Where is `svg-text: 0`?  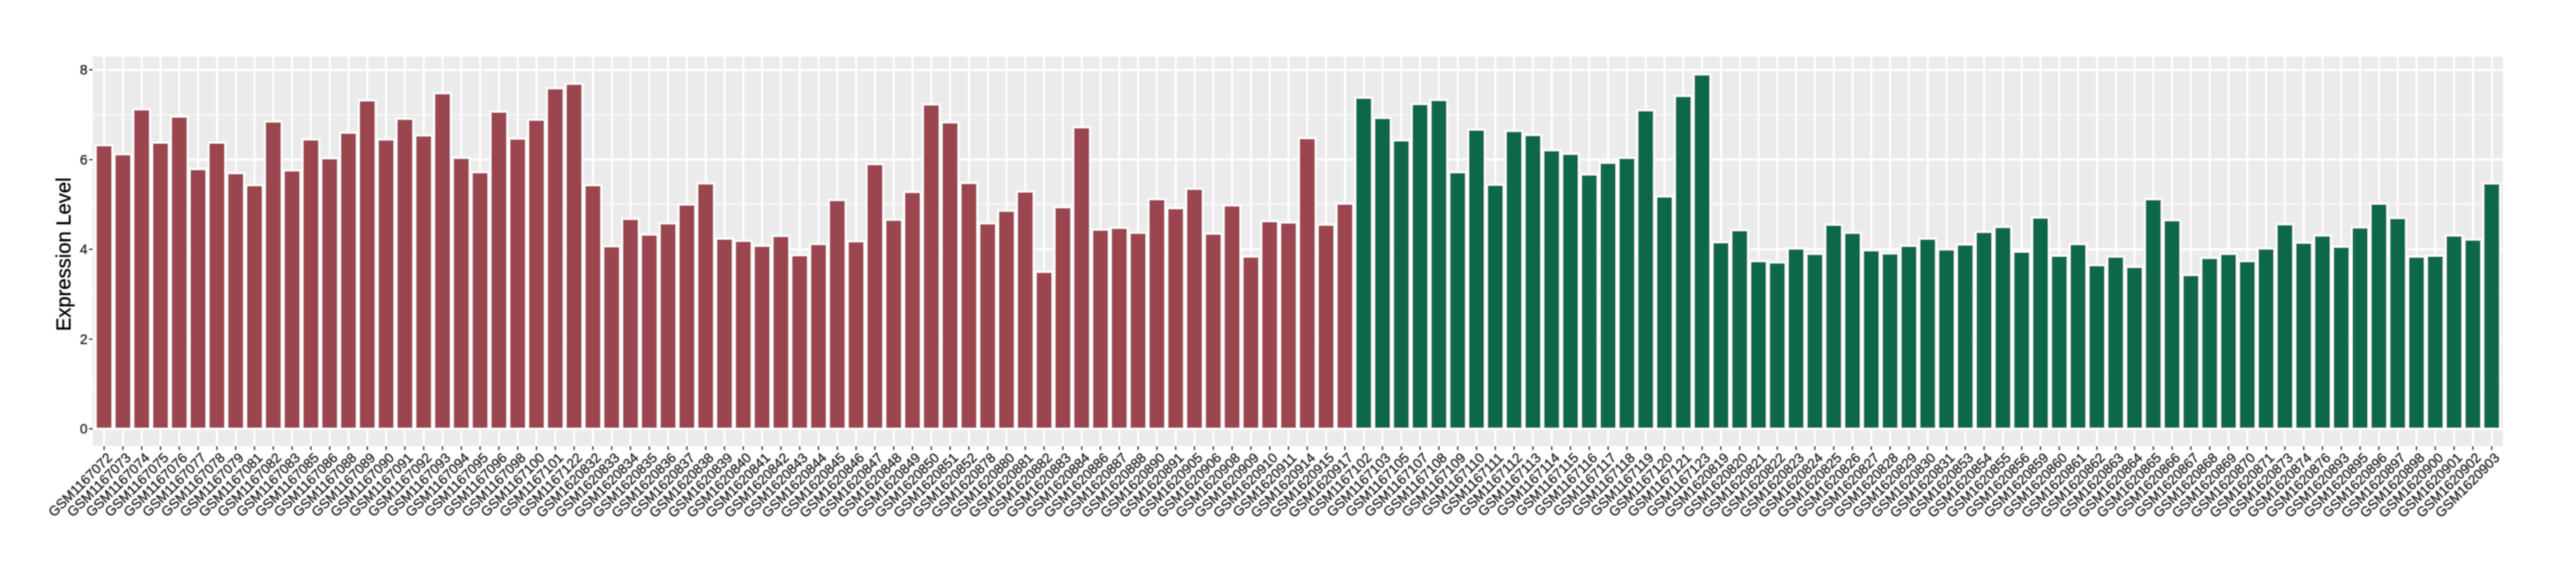
svg-text: 0 is located at coordinates (84, 429).